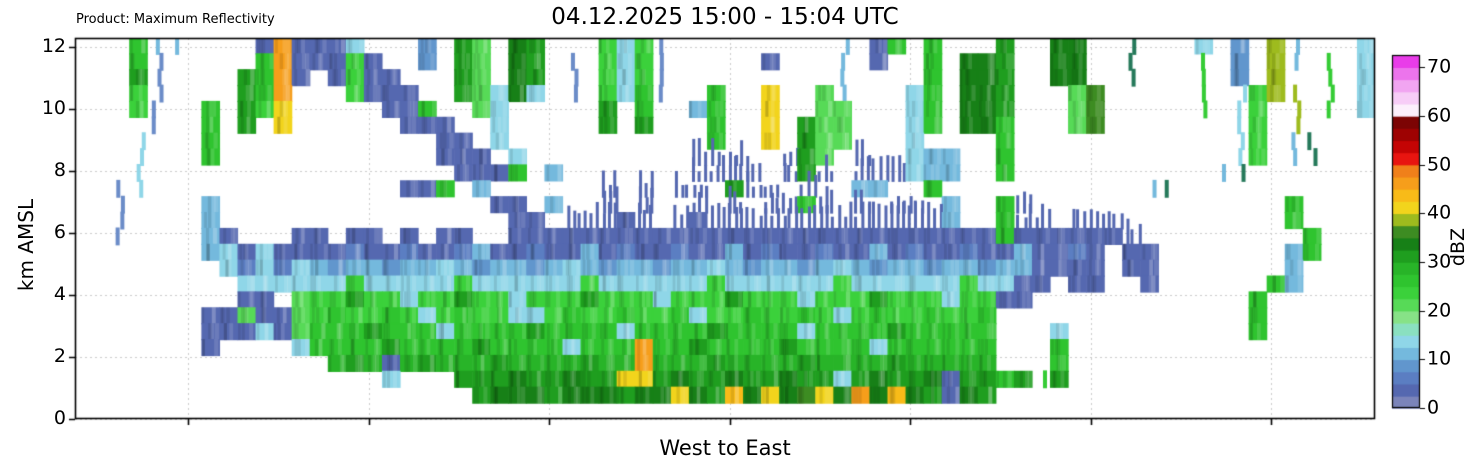  Describe the element at coordinates (53, 108) in the screenshot. I see `y-tick-label: 10` at that location.